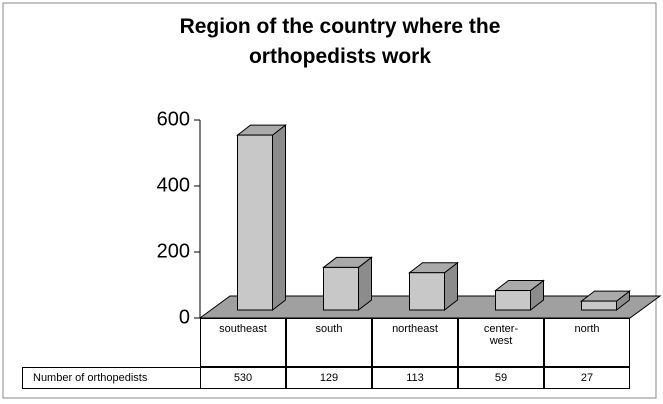 This screenshot has width=663, height=404. Describe the element at coordinates (173, 185) in the screenshot. I see `y-tick-label: 400` at that location.